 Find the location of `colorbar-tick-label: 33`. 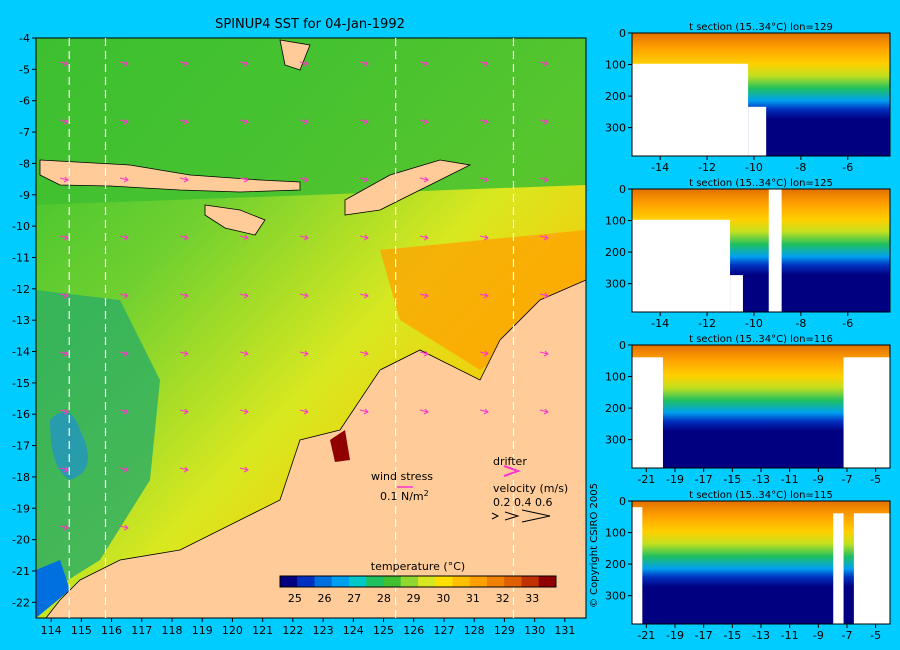

colorbar-tick-label: 33 is located at coordinates (532, 598).